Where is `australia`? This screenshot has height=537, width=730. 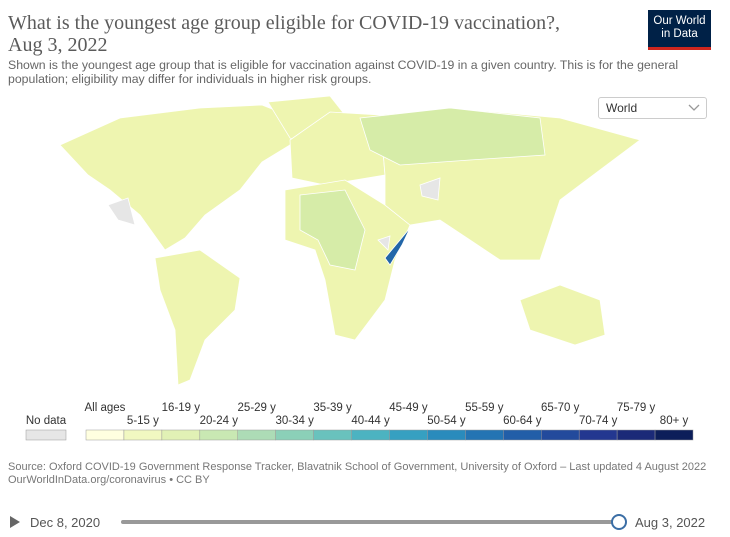 australia is located at coordinates (562, 315).